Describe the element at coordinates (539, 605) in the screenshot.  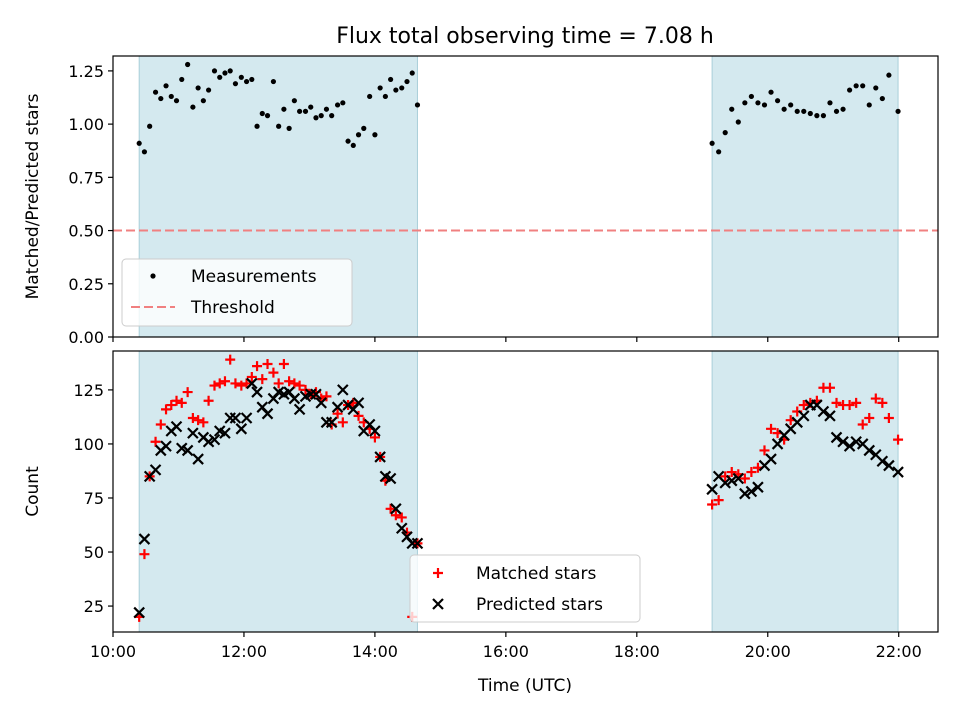
I see `legend-label: Predicted stars` at that location.